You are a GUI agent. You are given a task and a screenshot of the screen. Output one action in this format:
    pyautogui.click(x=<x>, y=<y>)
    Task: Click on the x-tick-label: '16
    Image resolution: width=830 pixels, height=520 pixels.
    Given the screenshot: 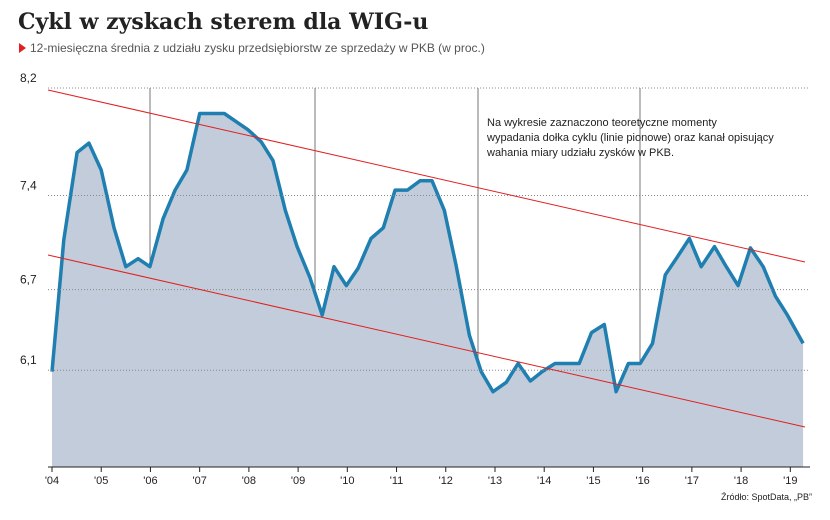 What is the action you would take?
    pyautogui.click(x=642, y=481)
    